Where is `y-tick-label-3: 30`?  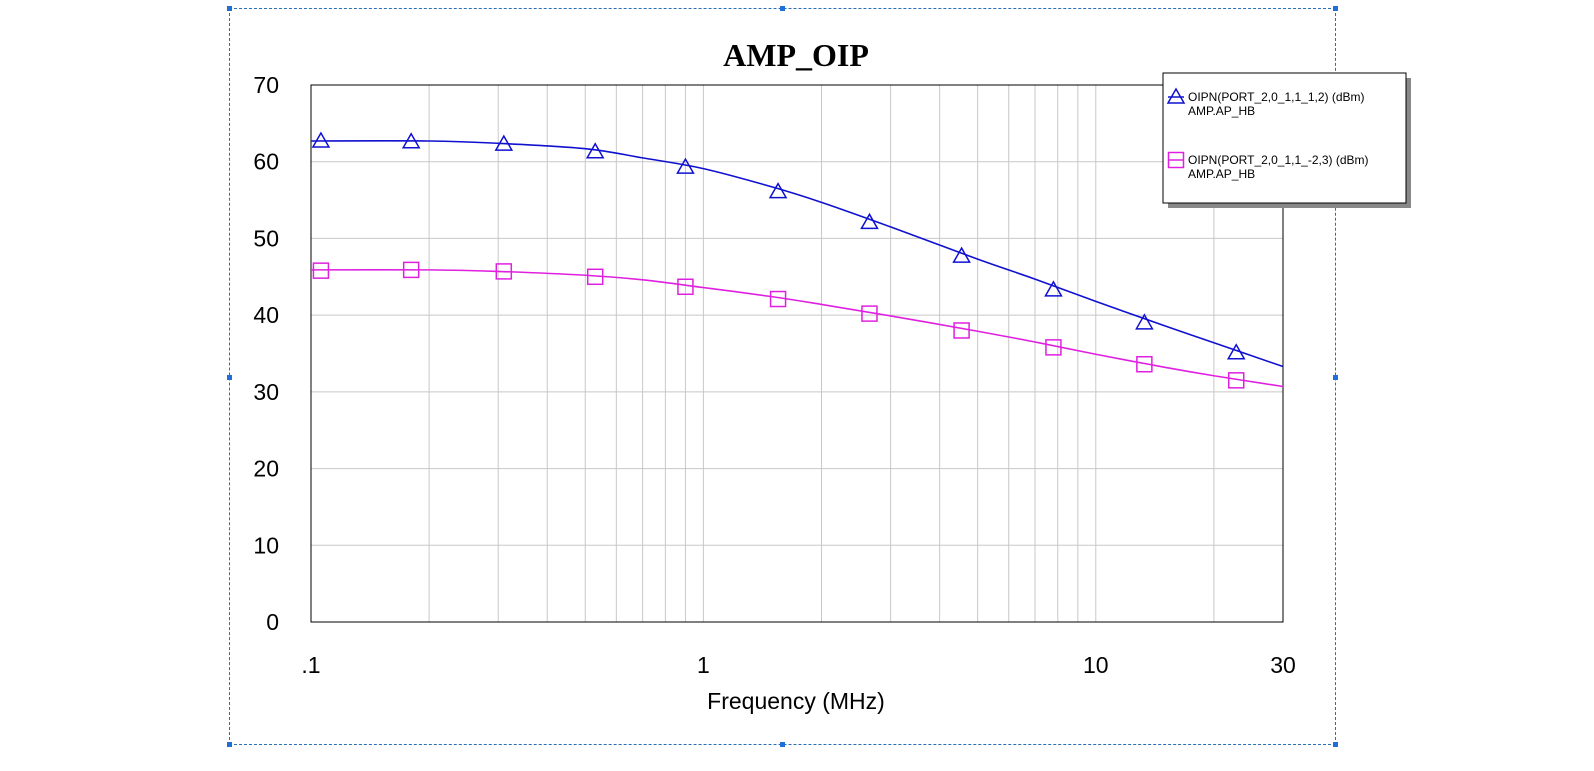 y-tick-label-3: 30 is located at coordinates (266, 392).